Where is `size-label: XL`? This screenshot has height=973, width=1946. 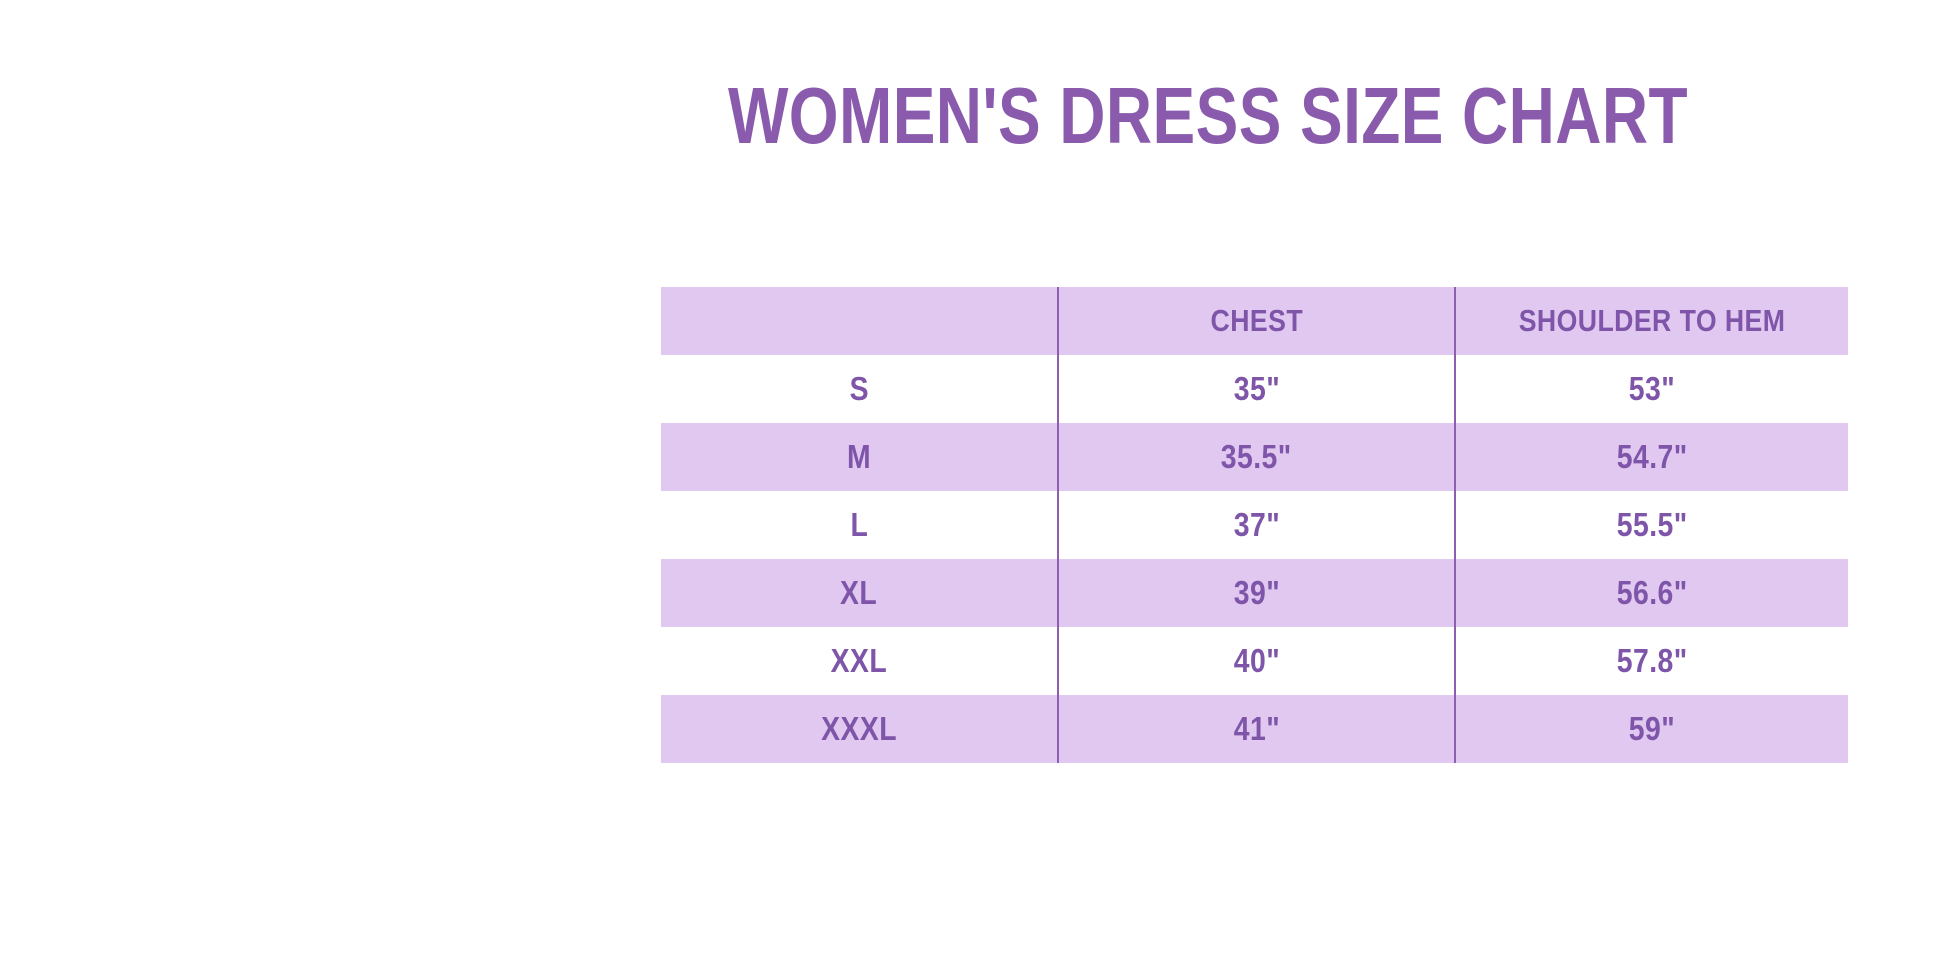
size-label: XL is located at coordinates (859, 592).